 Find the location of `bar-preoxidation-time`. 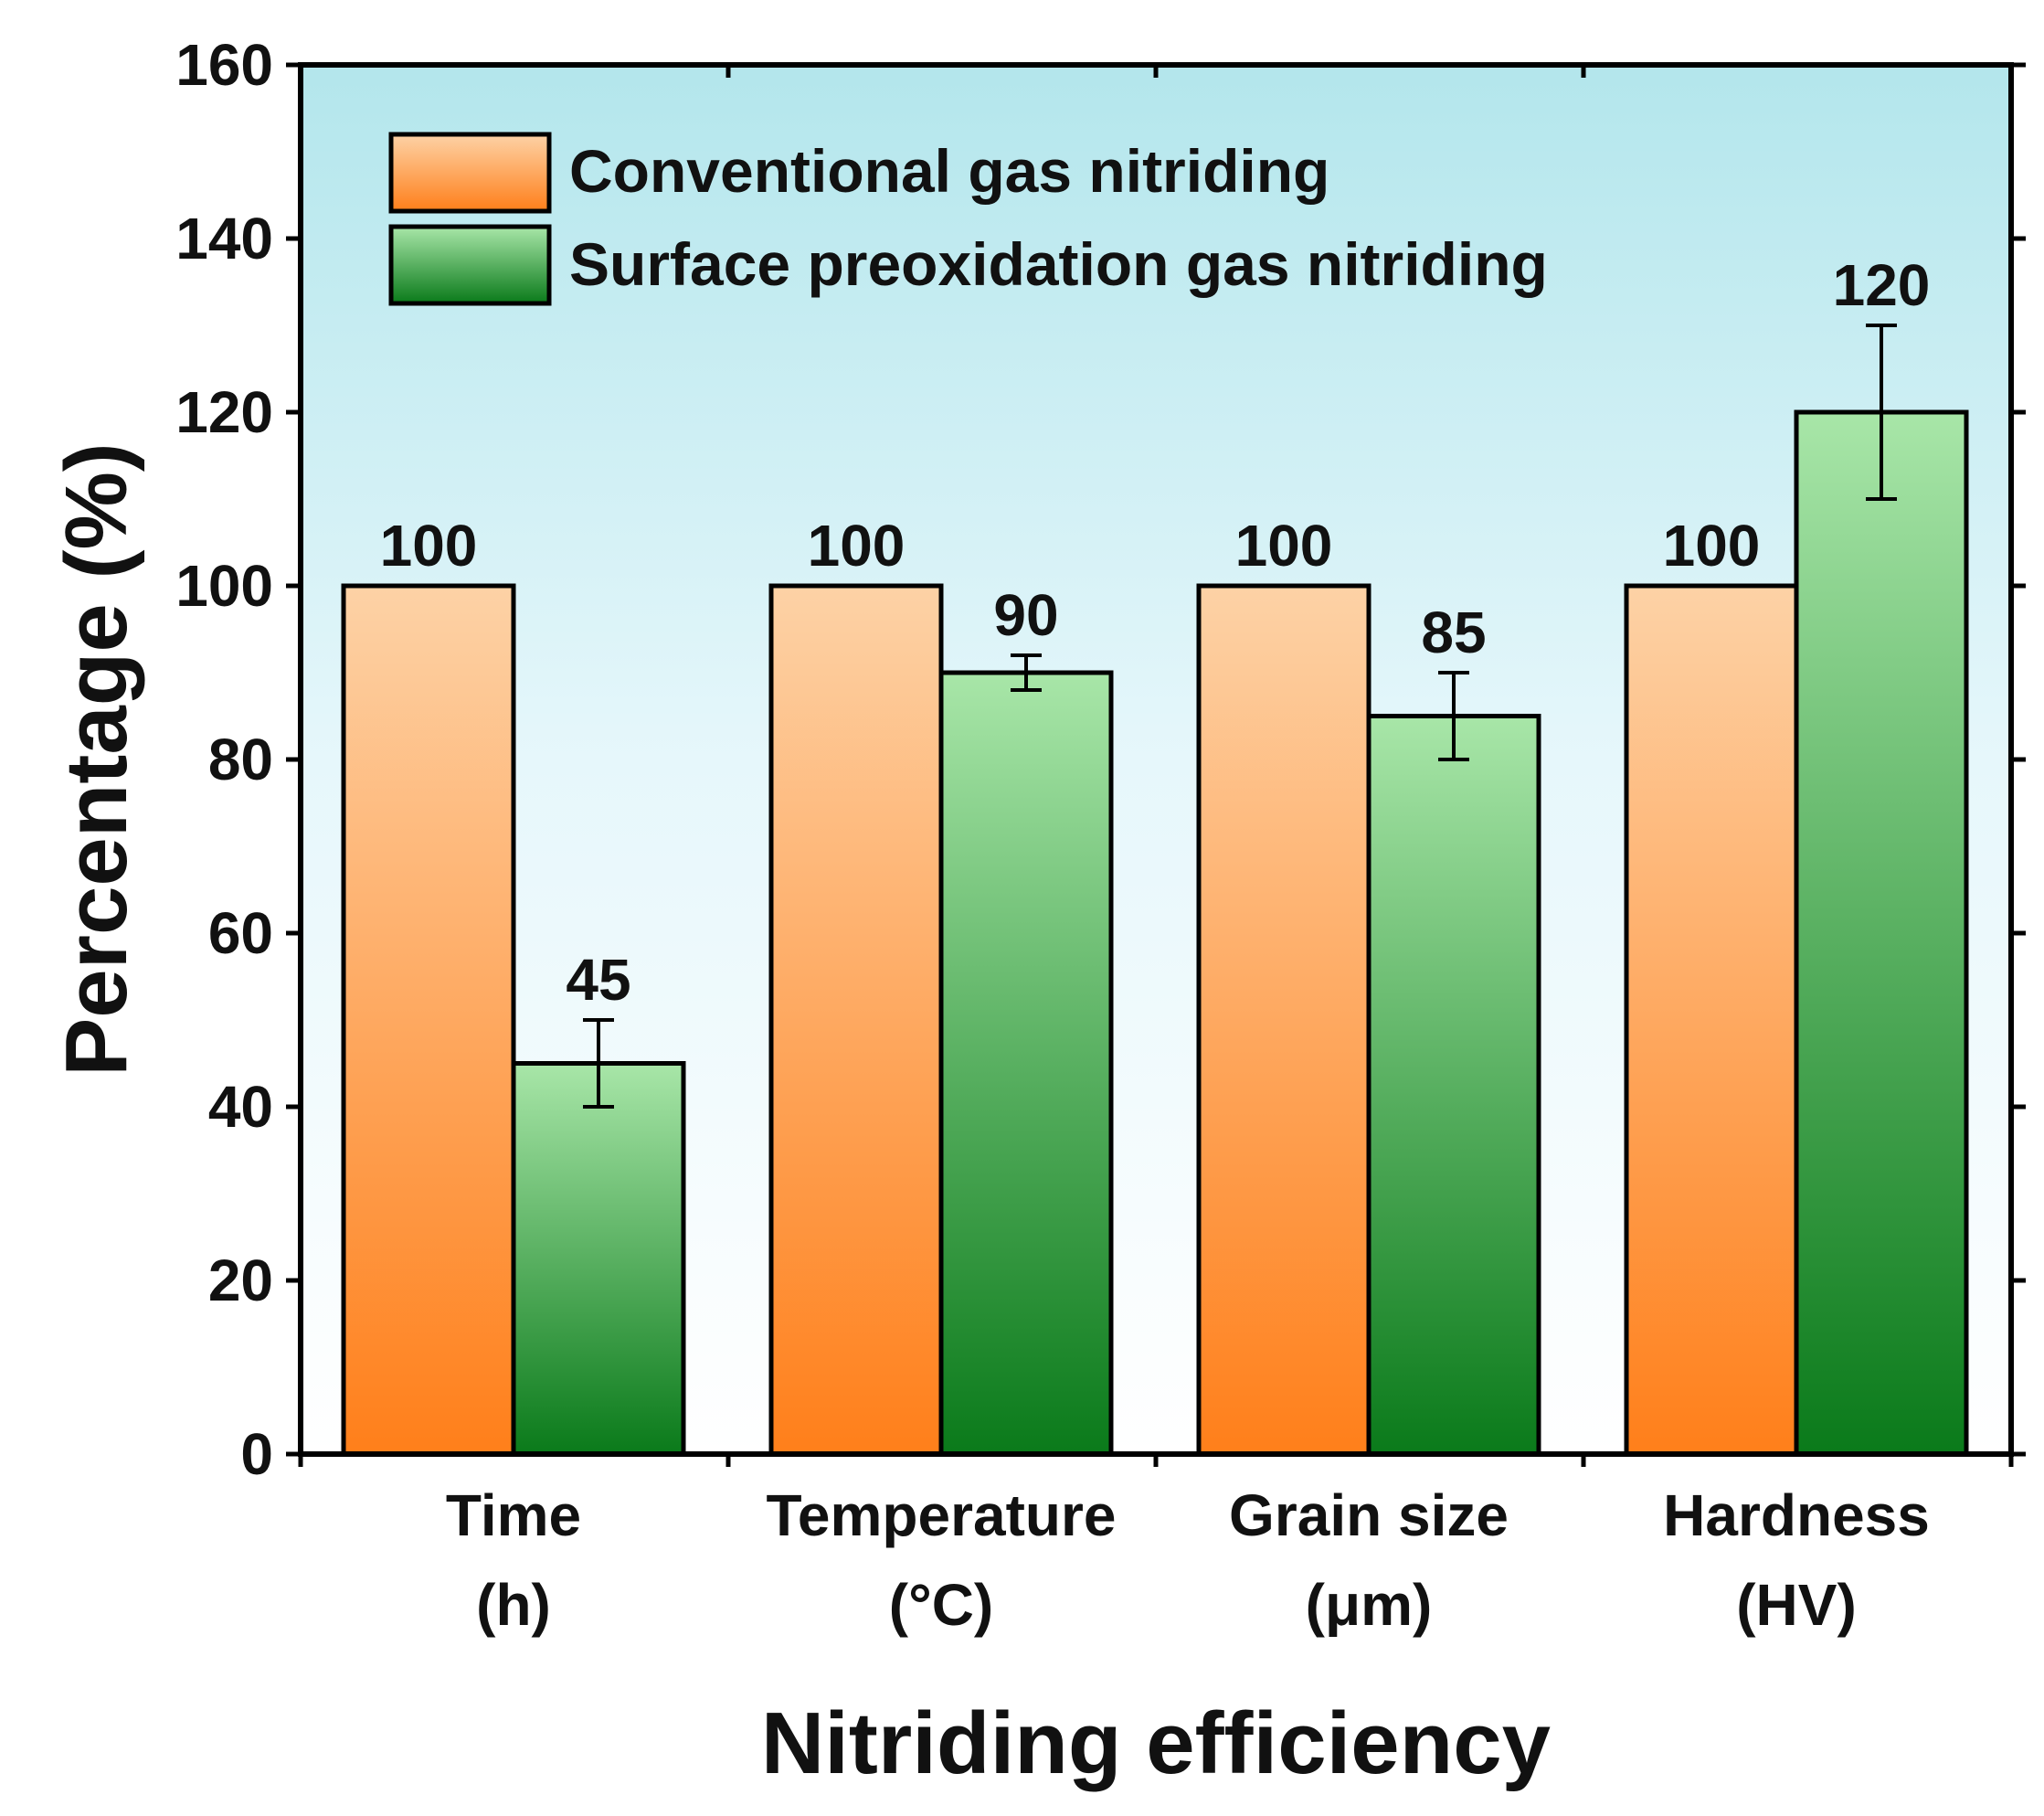

bar-preoxidation-time is located at coordinates (598, 1259).